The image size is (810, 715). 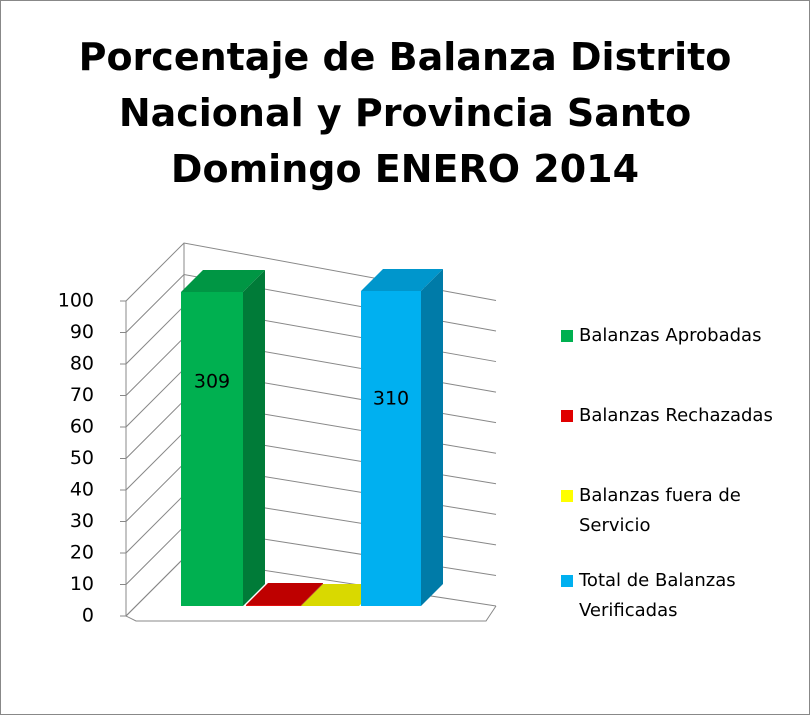 What do you see at coordinates (660, 510) in the screenshot?
I see `legend-label: Balanzas fuera de Servicio` at bounding box center [660, 510].